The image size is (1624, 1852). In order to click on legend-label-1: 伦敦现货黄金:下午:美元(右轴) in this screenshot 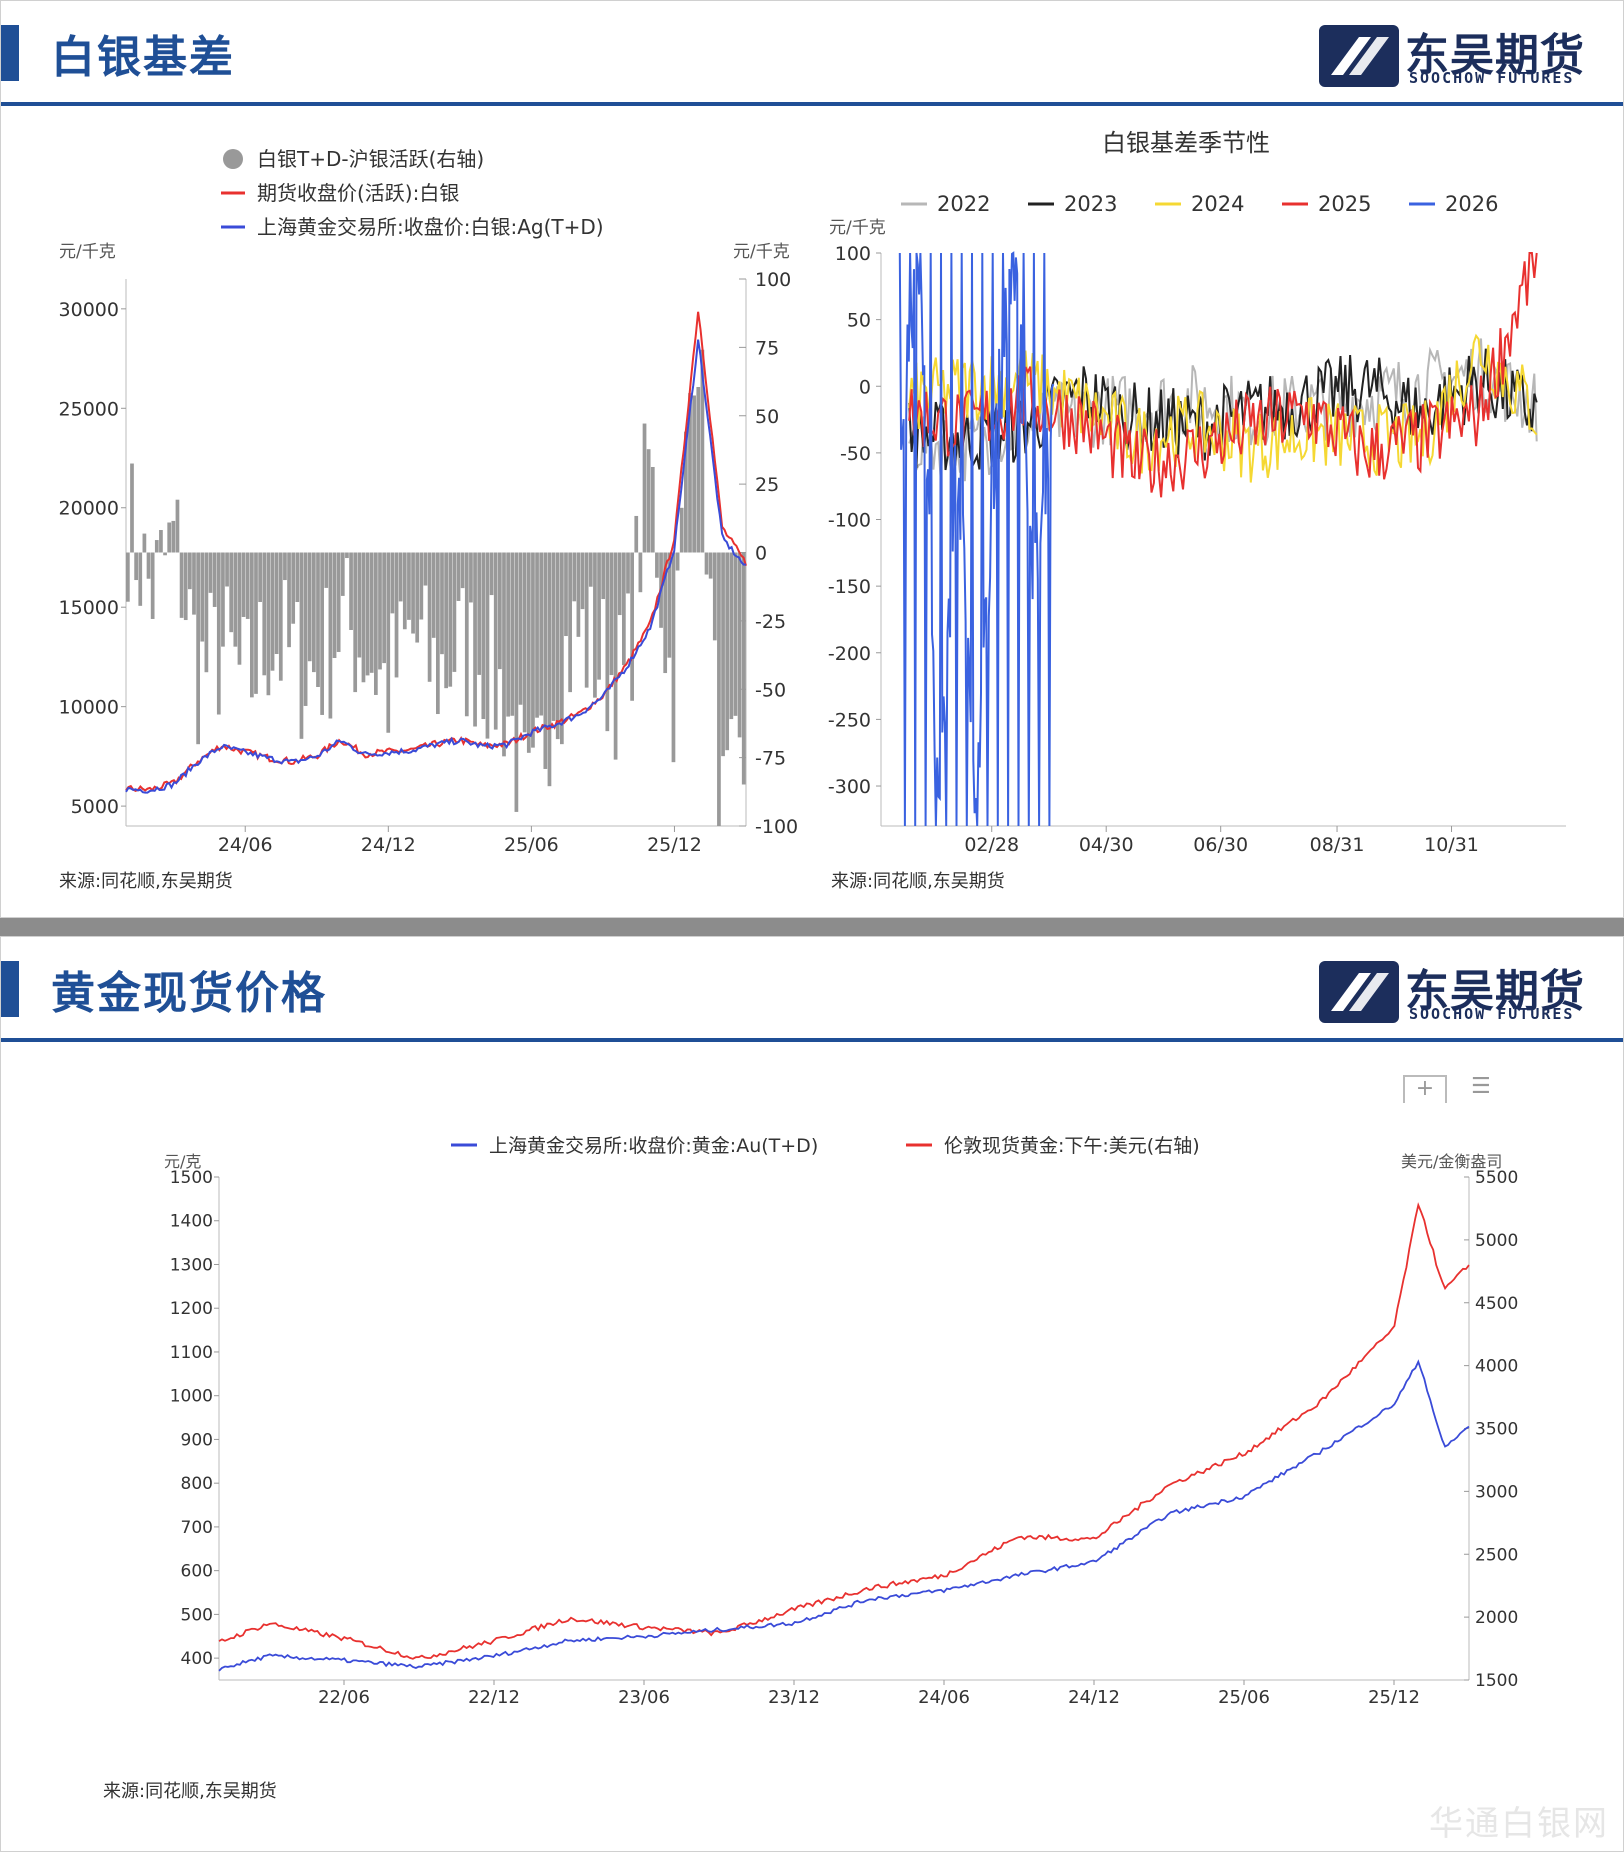, I will do `click(1072, 1146)`.